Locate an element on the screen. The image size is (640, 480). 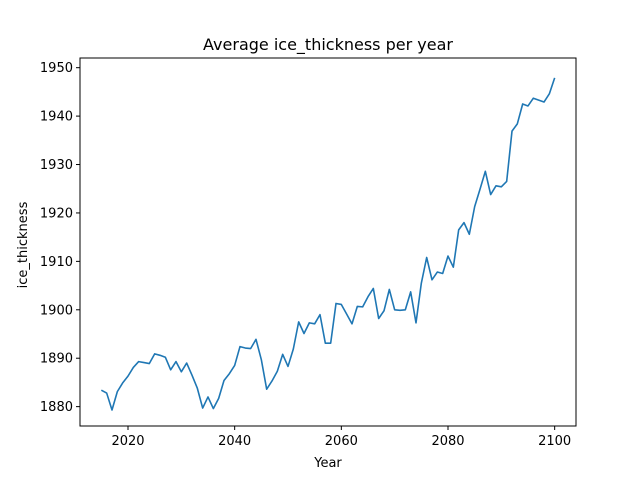
x-axis-ticks: 2020 2040 2060 2080 2100 is located at coordinates (341, 437).